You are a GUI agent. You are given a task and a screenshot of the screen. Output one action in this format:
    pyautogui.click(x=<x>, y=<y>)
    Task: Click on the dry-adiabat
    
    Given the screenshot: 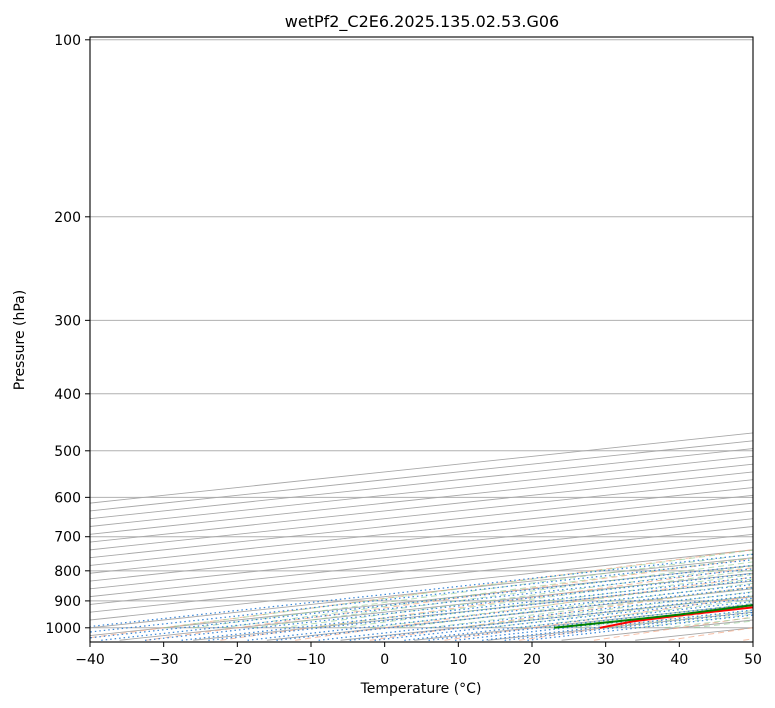 What is the action you would take?
    pyautogui.click(x=524, y=608)
    